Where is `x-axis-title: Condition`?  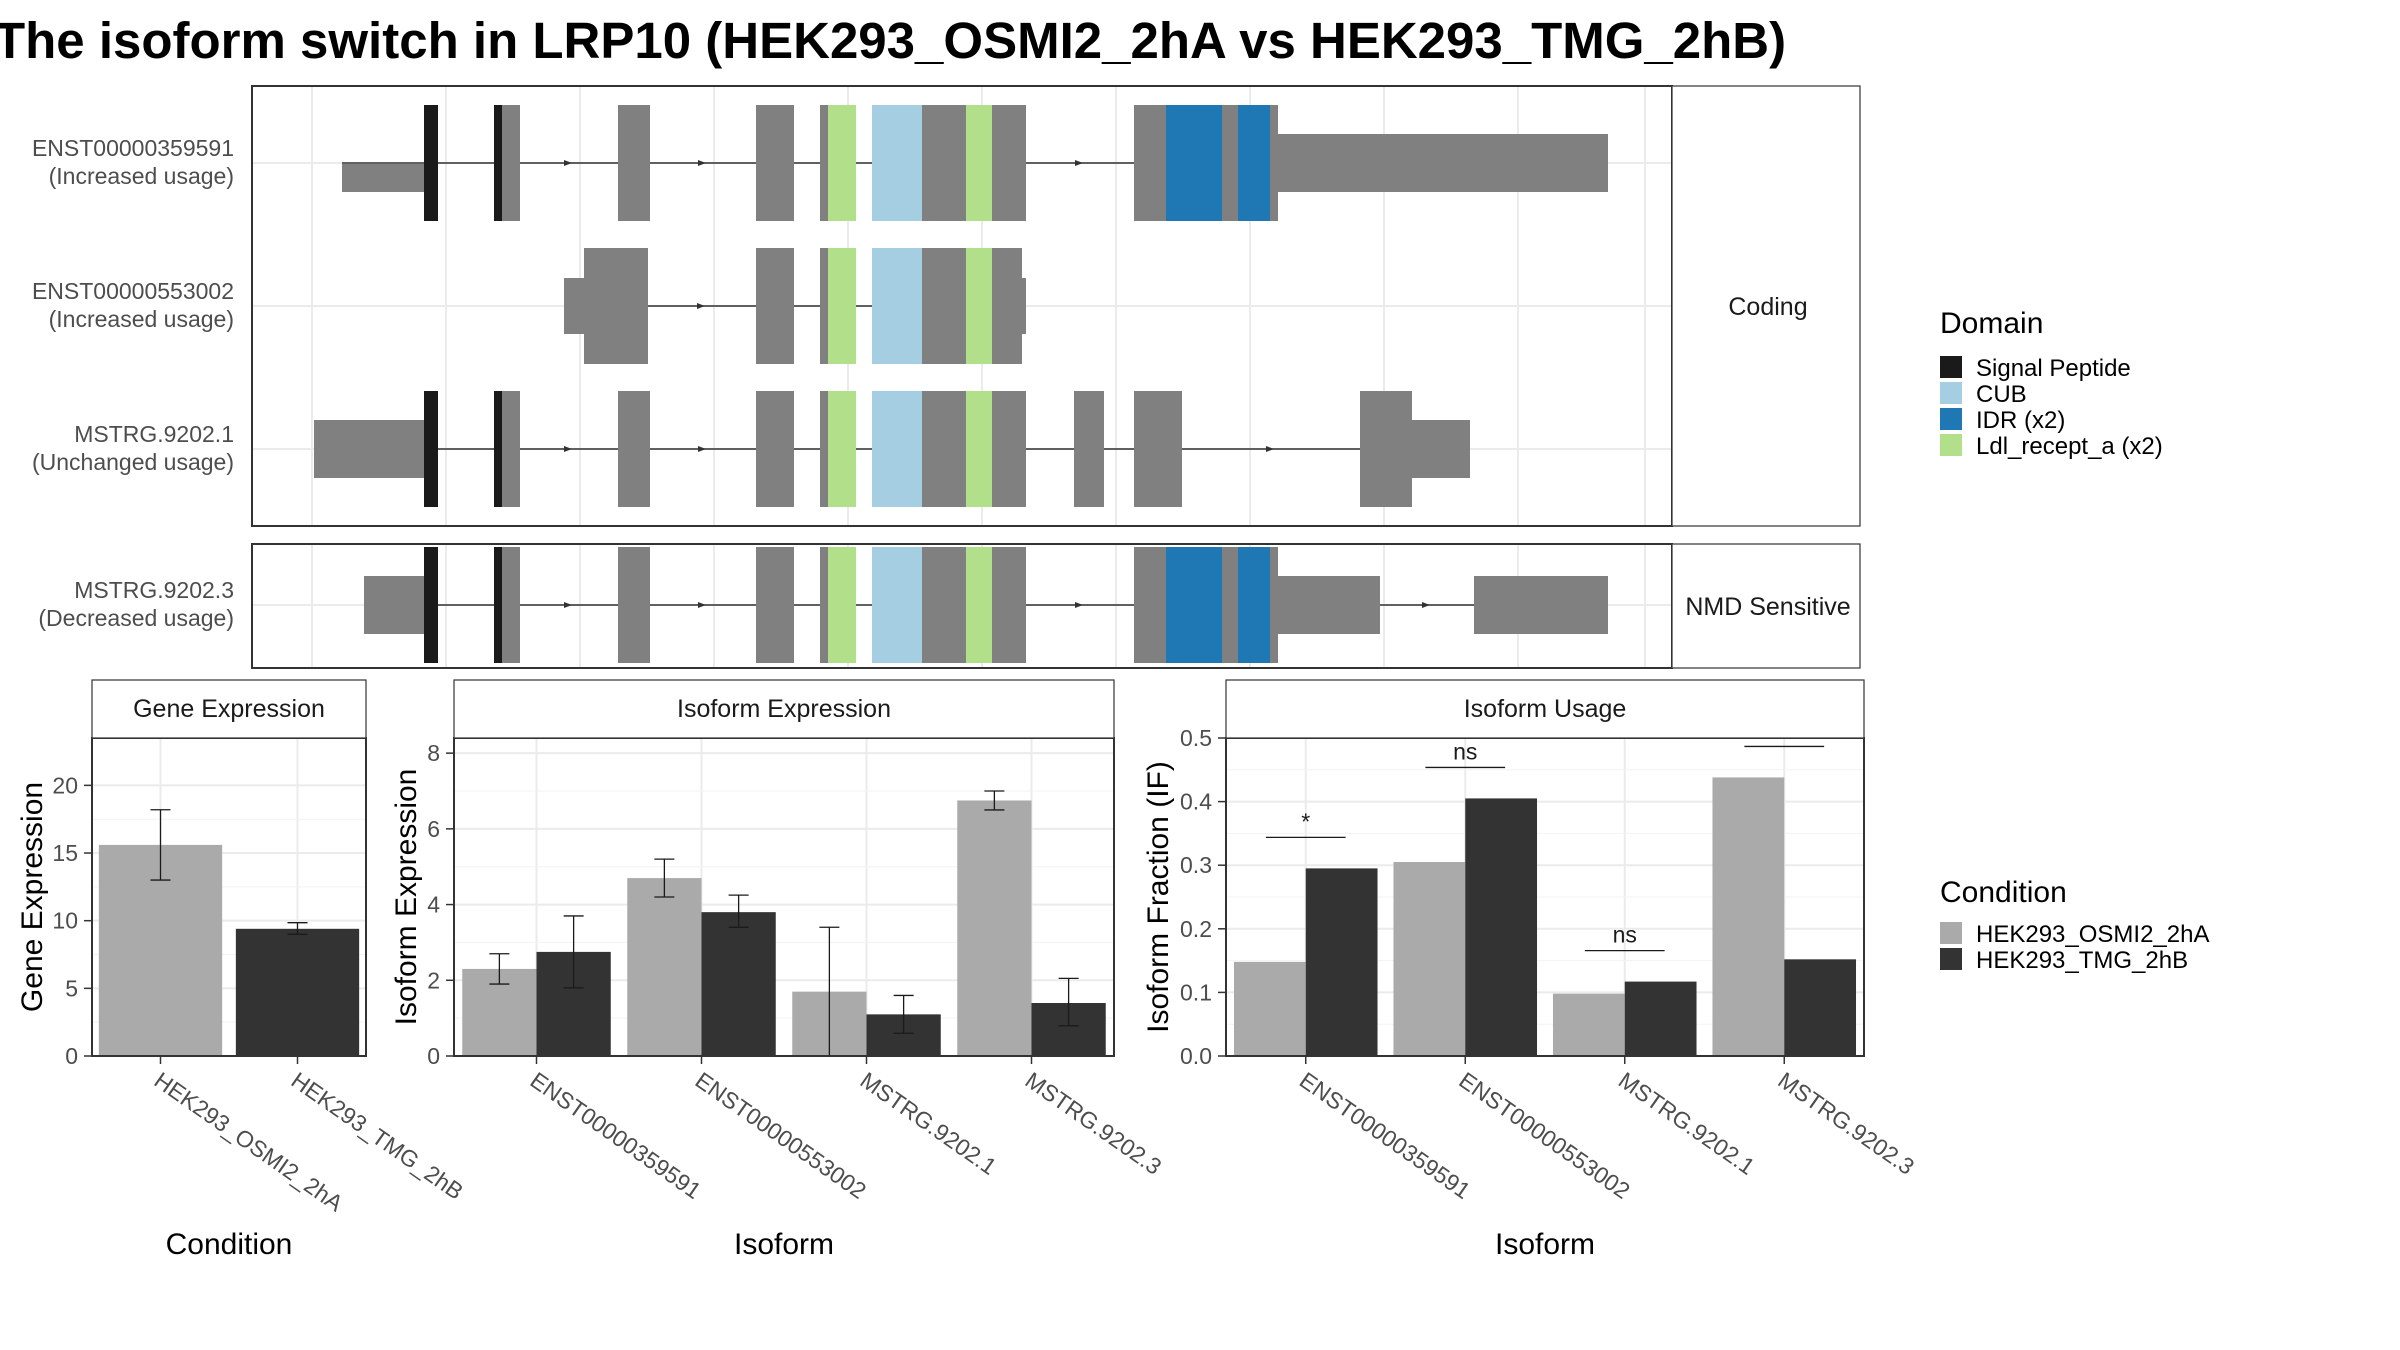 x-axis-title: Condition is located at coordinates (229, 1244).